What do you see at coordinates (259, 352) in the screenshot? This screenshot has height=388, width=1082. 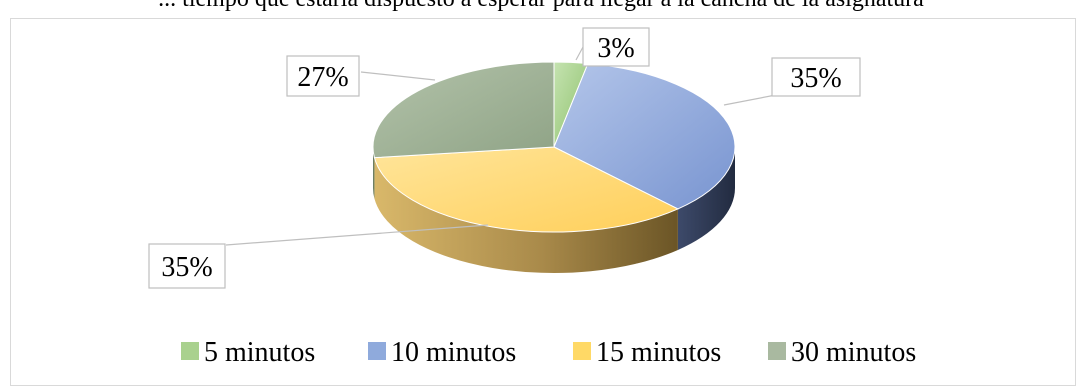 I see `legend-label-0: 5 minutos` at bounding box center [259, 352].